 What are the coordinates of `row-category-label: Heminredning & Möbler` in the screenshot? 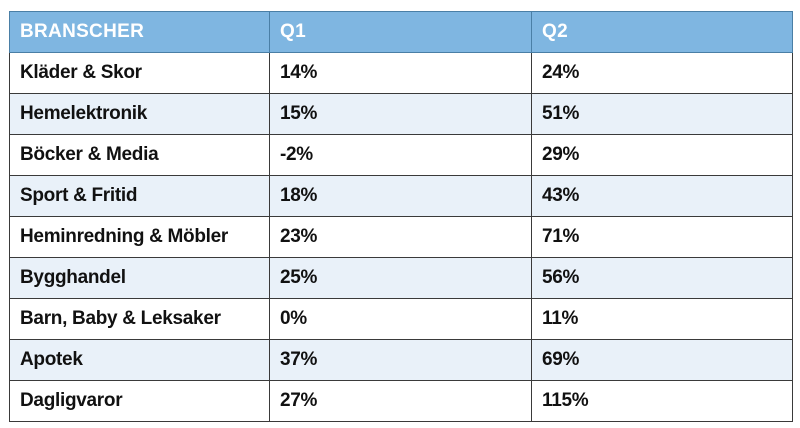 It's located at (139, 237).